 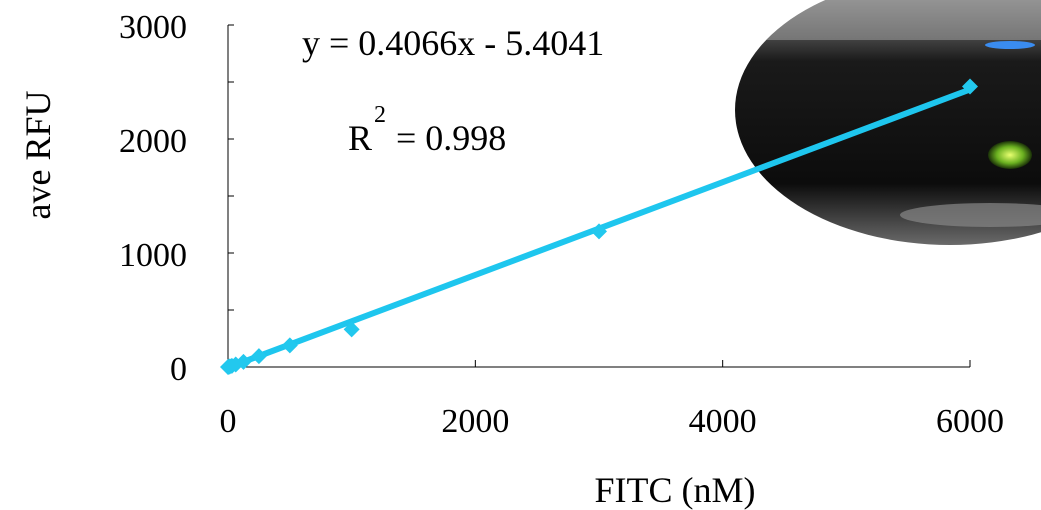 What do you see at coordinates (360, 138) in the screenshot?
I see `r-squared-label: R` at bounding box center [360, 138].